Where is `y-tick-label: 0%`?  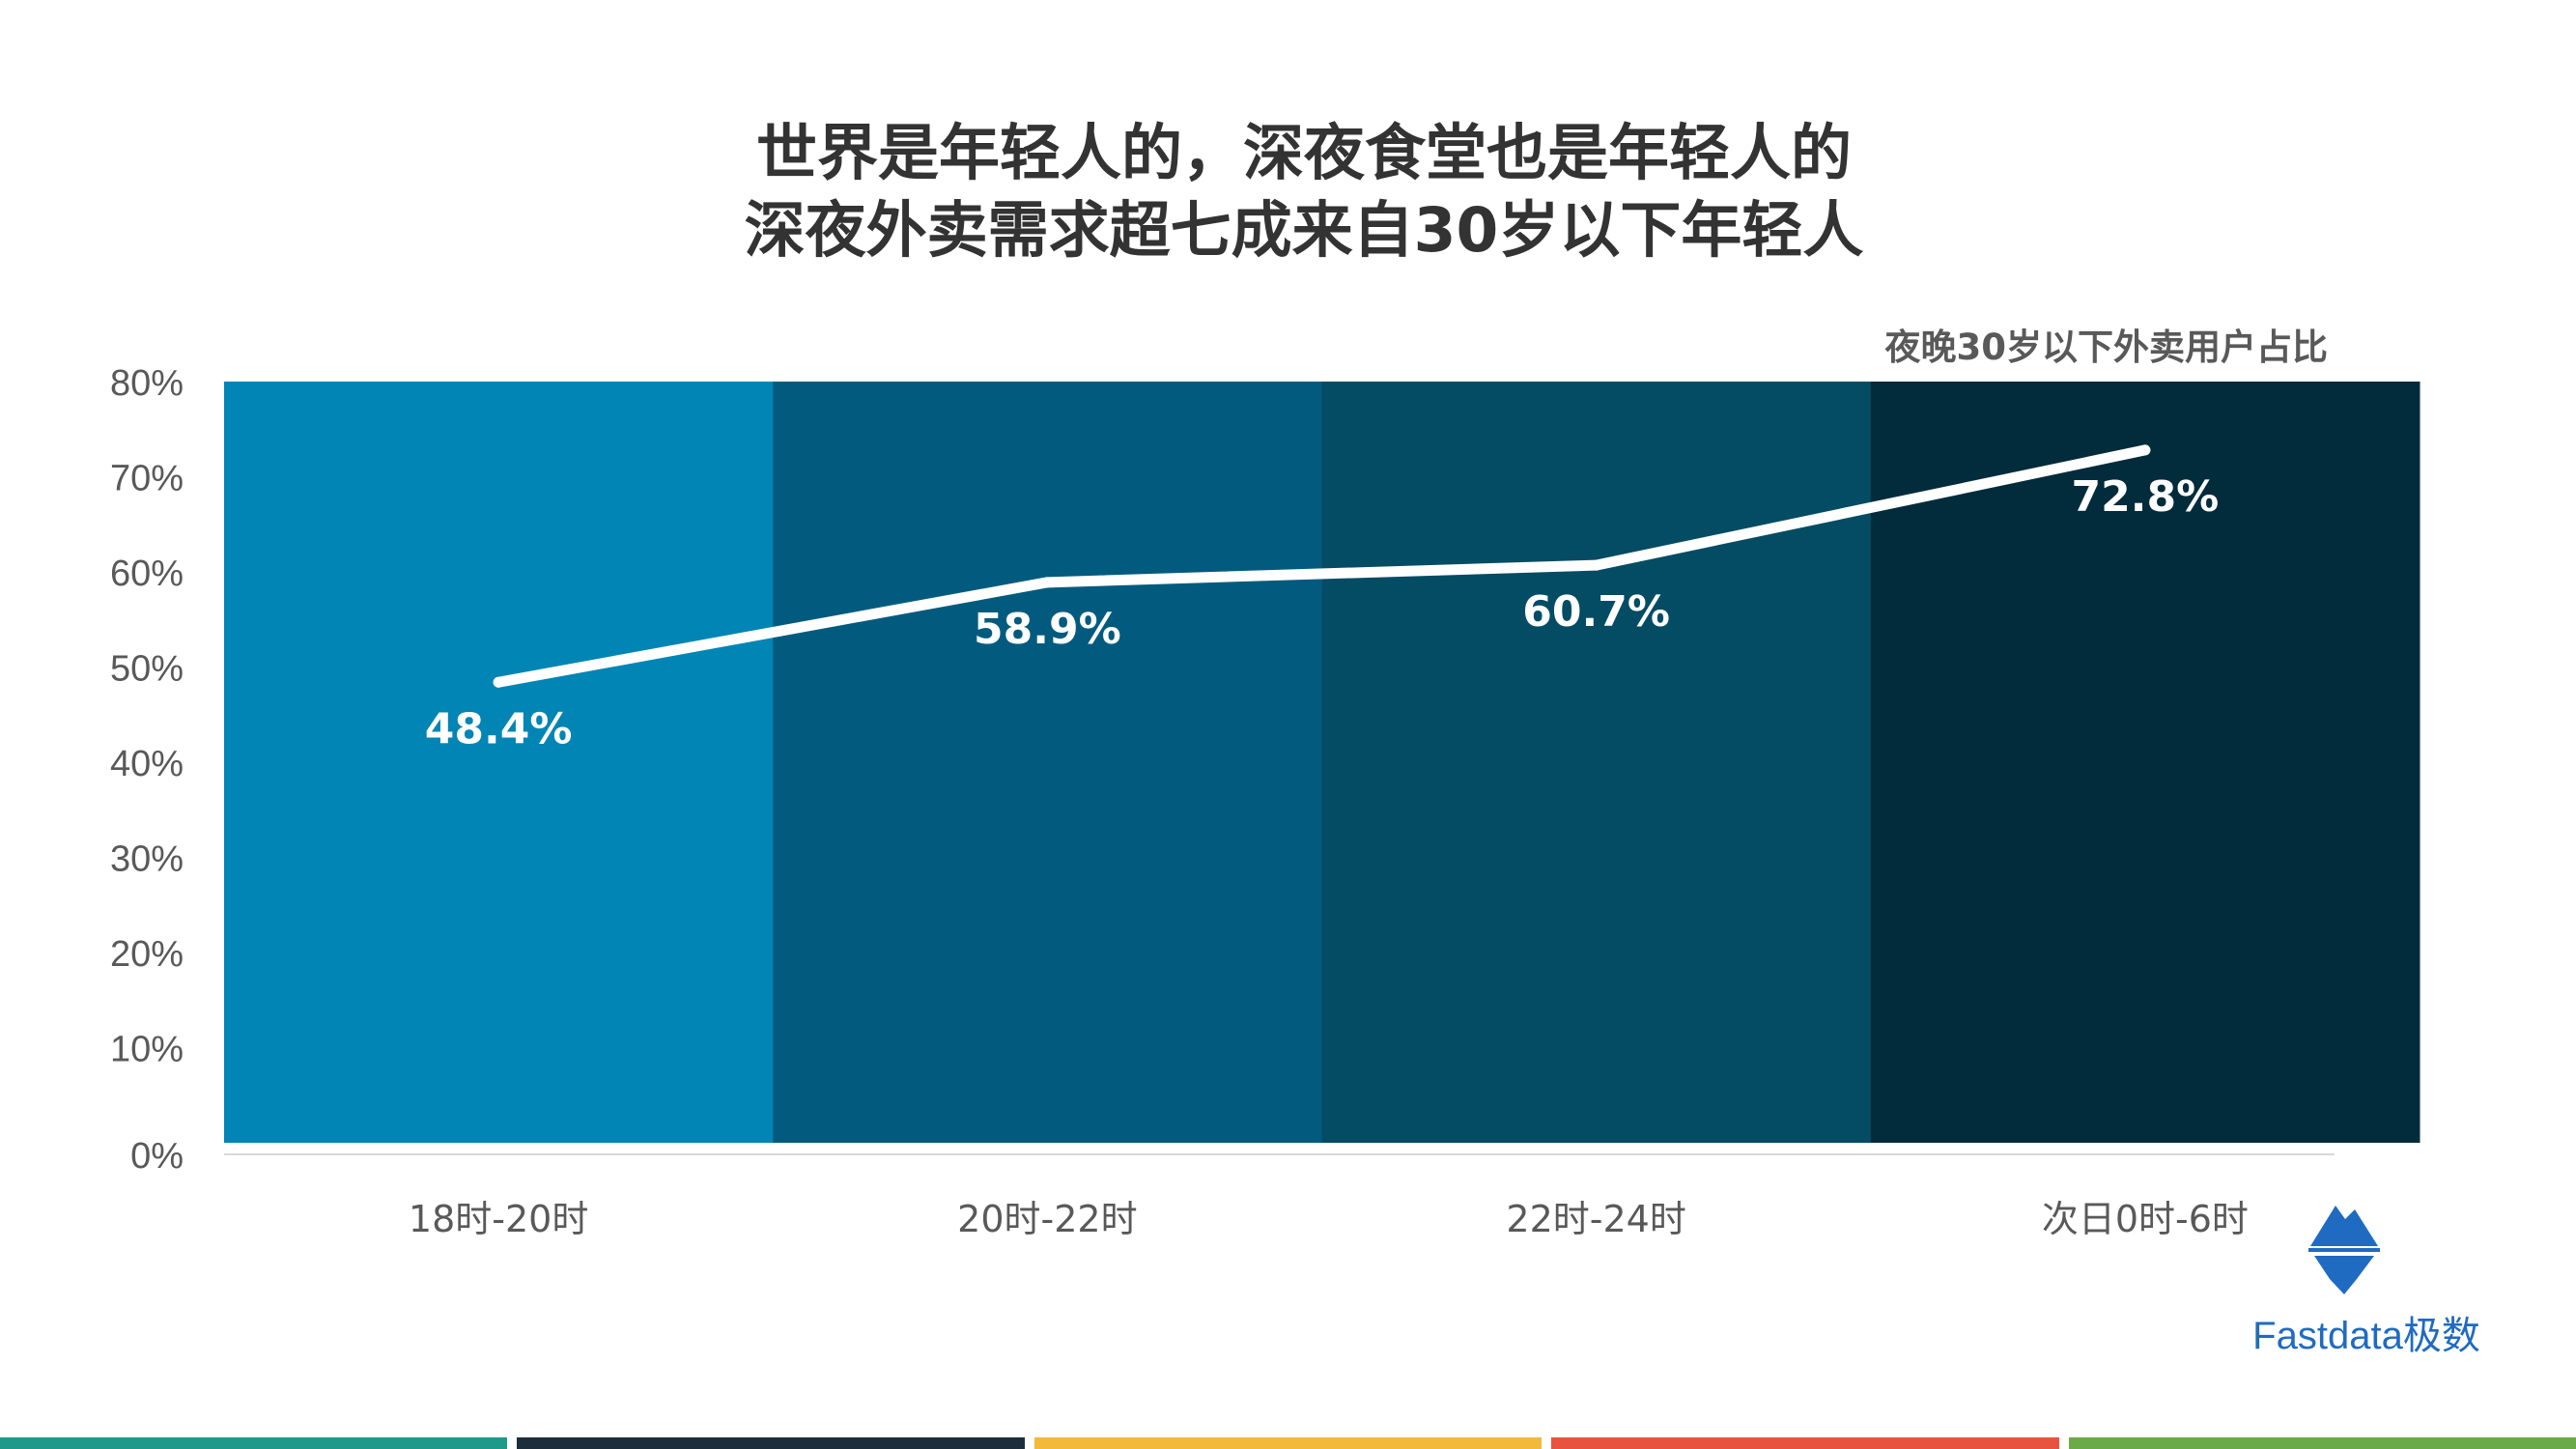 y-tick-label: 0% is located at coordinates (157, 1156).